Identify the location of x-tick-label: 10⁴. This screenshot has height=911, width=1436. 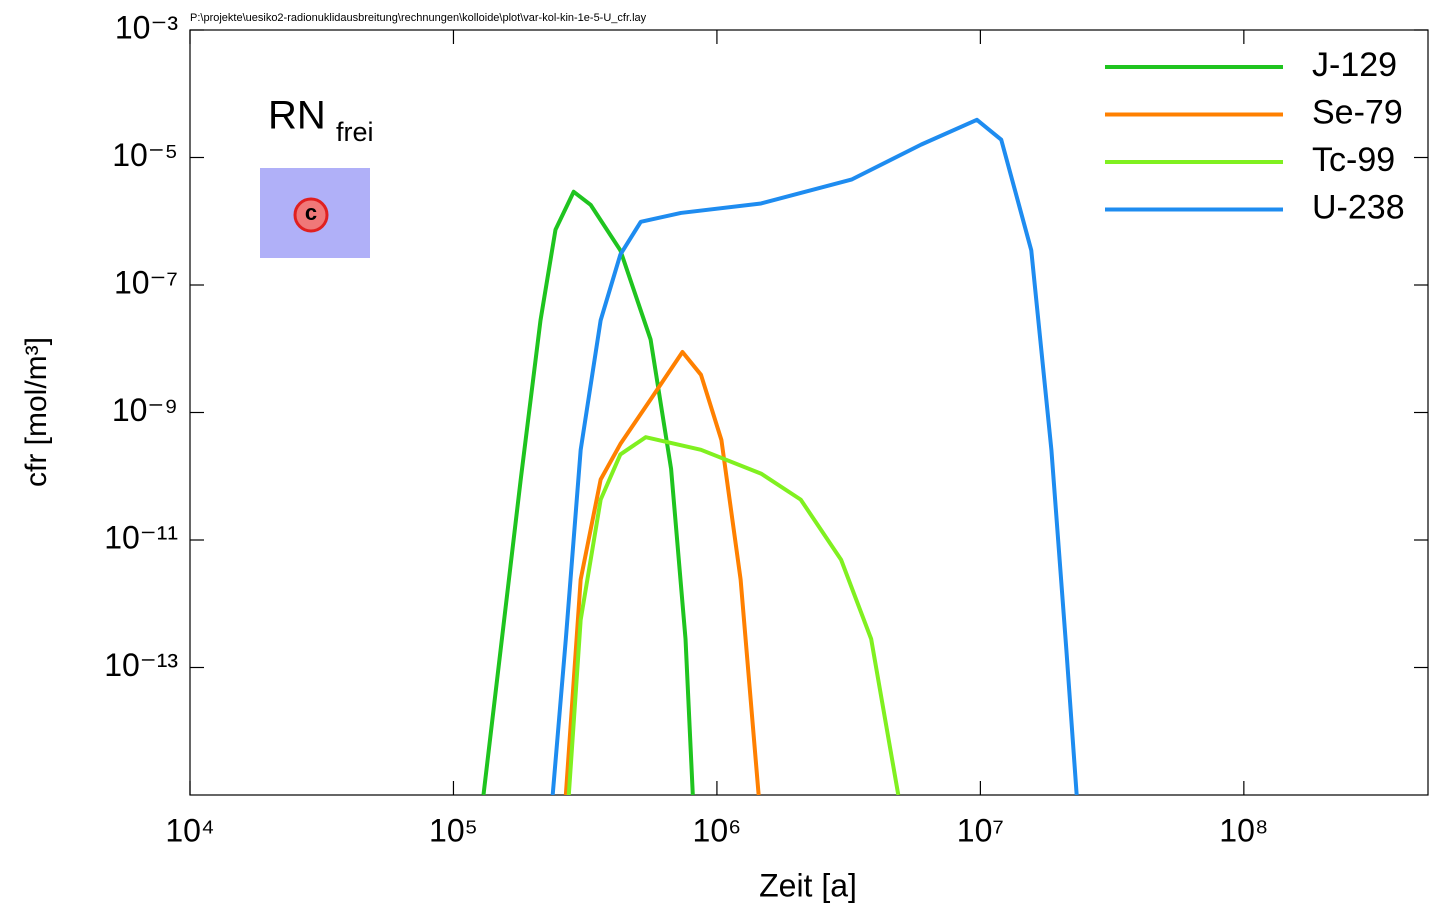
(189, 830).